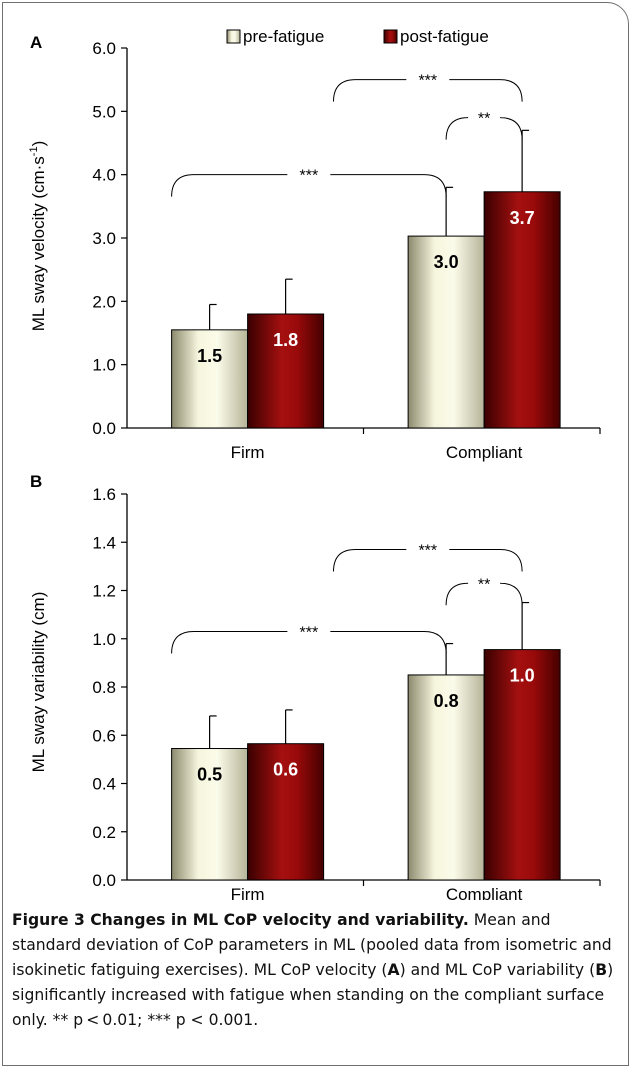 The width and height of the screenshot is (633, 1070). What do you see at coordinates (286, 812) in the screenshot?
I see `panel-b-bar-post-firm` at bounding box center [286, 812].